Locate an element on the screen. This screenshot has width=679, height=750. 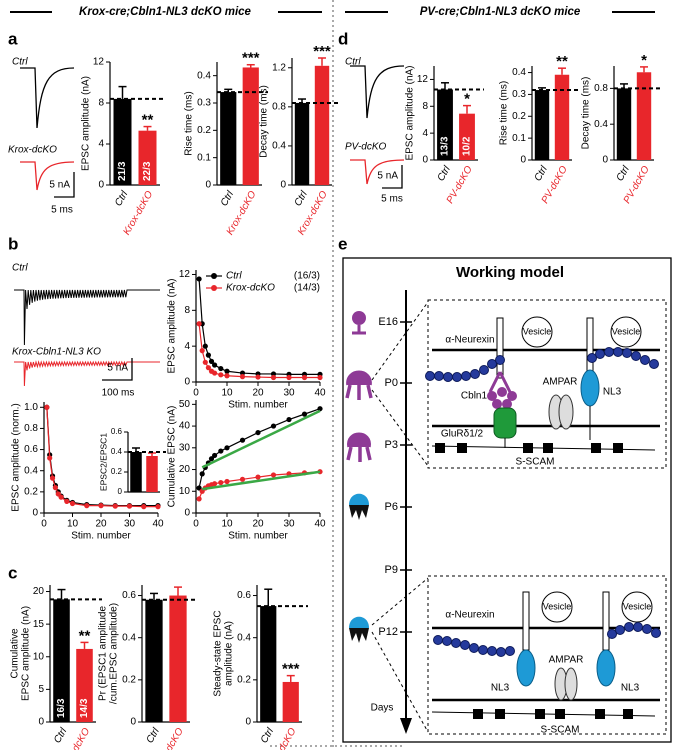
scale-label: 5 ms is located at coordinates (392, 199).